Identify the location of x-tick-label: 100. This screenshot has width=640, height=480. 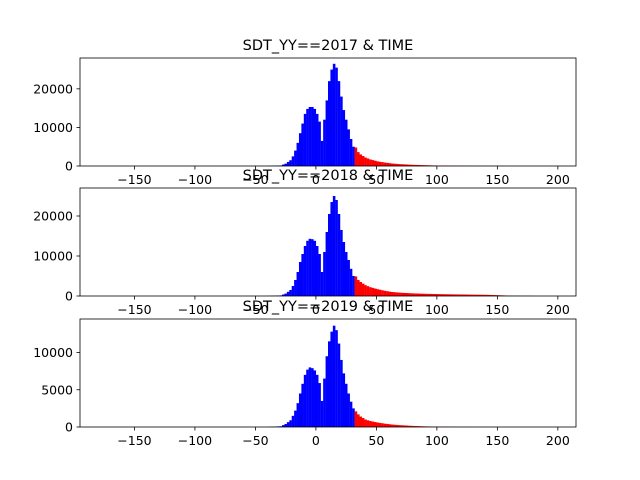
(437, 179).